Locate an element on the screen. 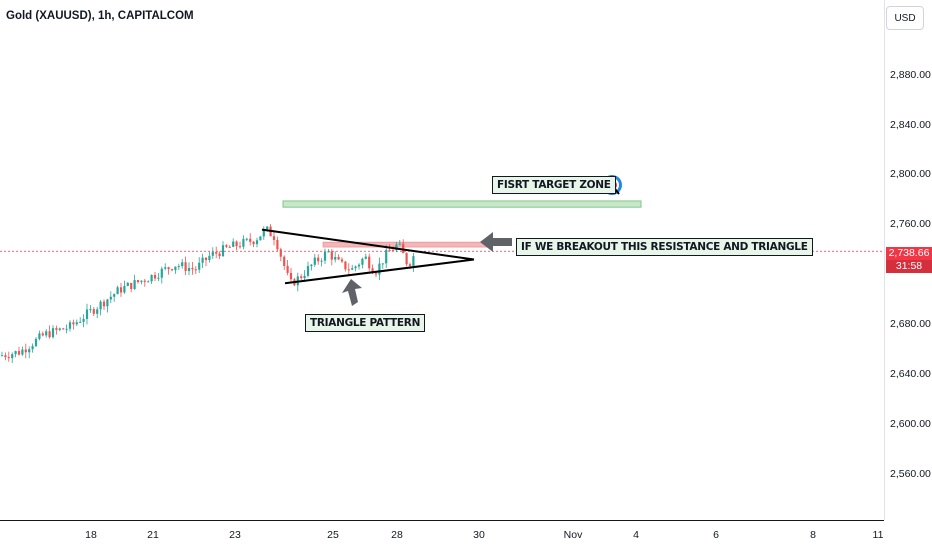 Image resolution: width=932 pixels, height=550 pixels. y-tick-label: 2,760.00 is located at coordinates (910, 224).